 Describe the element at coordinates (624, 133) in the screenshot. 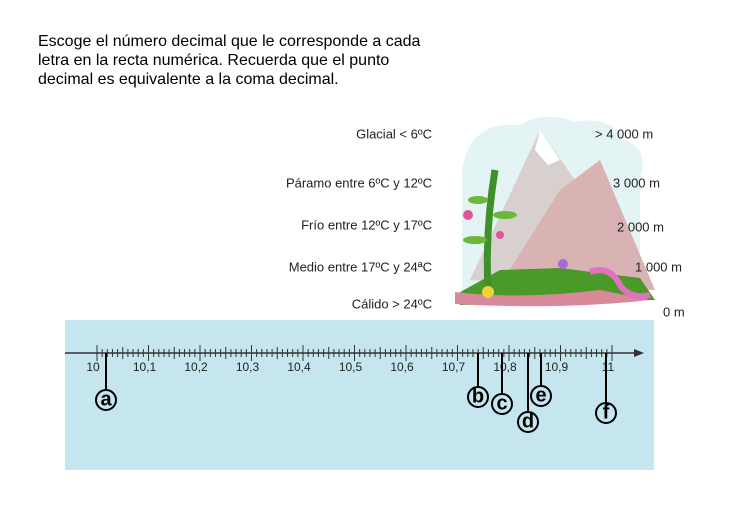

I see `altitude: > 4 000 m` at that location.